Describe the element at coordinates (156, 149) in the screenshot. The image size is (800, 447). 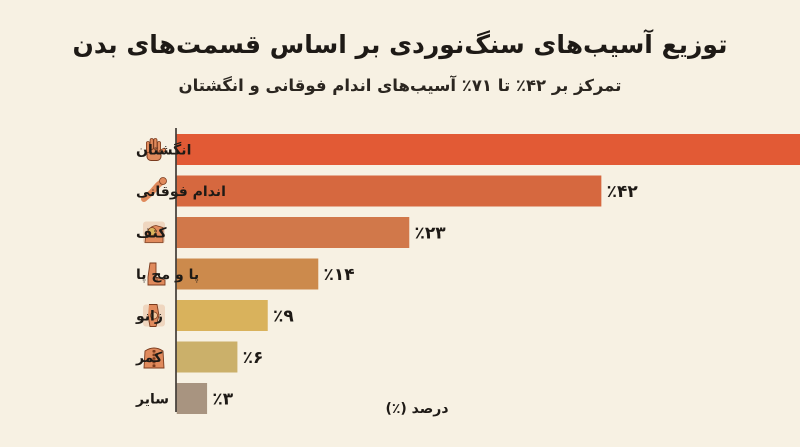
I see `hand-icon` at that location.